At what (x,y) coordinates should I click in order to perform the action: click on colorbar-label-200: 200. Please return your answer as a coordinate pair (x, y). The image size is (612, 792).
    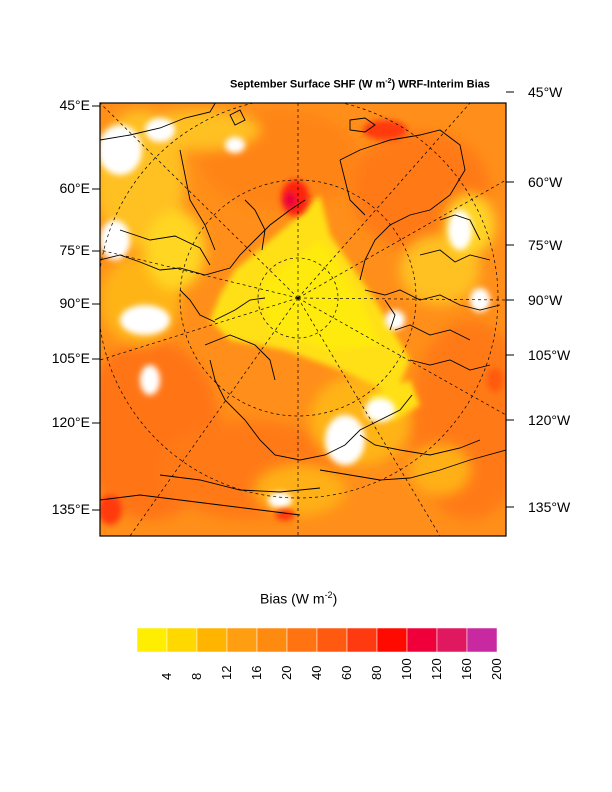
    Looking at the image, I should click on (496, 669).